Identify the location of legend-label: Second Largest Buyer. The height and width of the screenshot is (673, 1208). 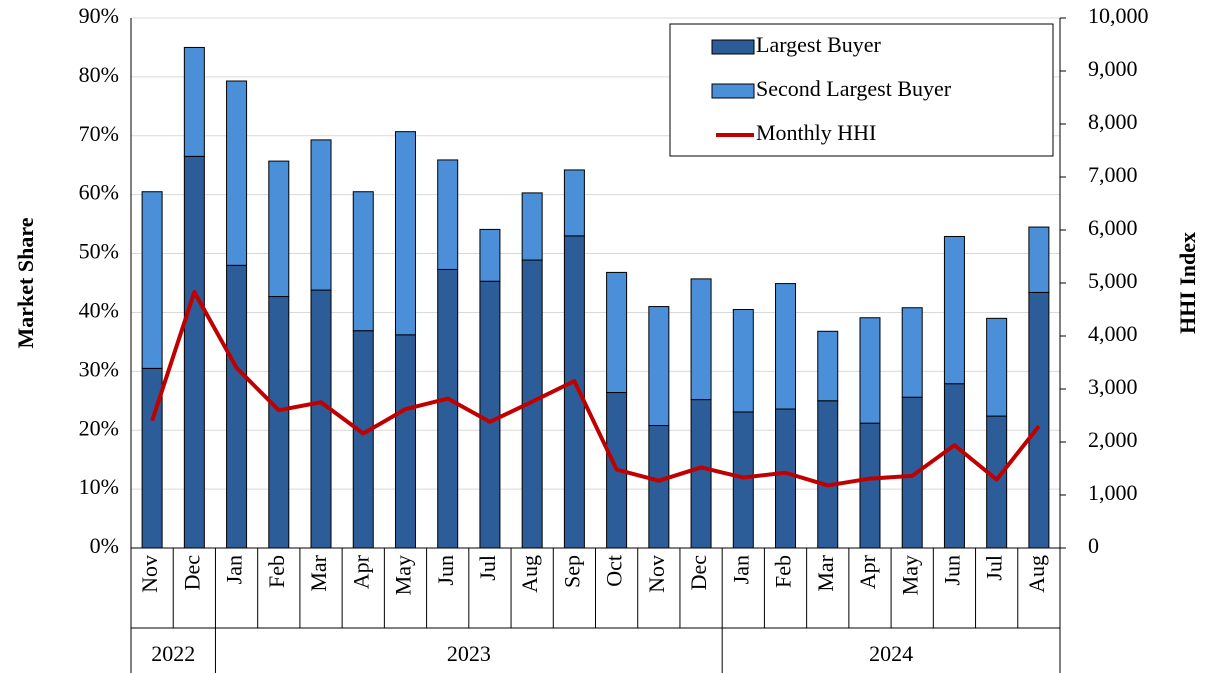
(854, 88).